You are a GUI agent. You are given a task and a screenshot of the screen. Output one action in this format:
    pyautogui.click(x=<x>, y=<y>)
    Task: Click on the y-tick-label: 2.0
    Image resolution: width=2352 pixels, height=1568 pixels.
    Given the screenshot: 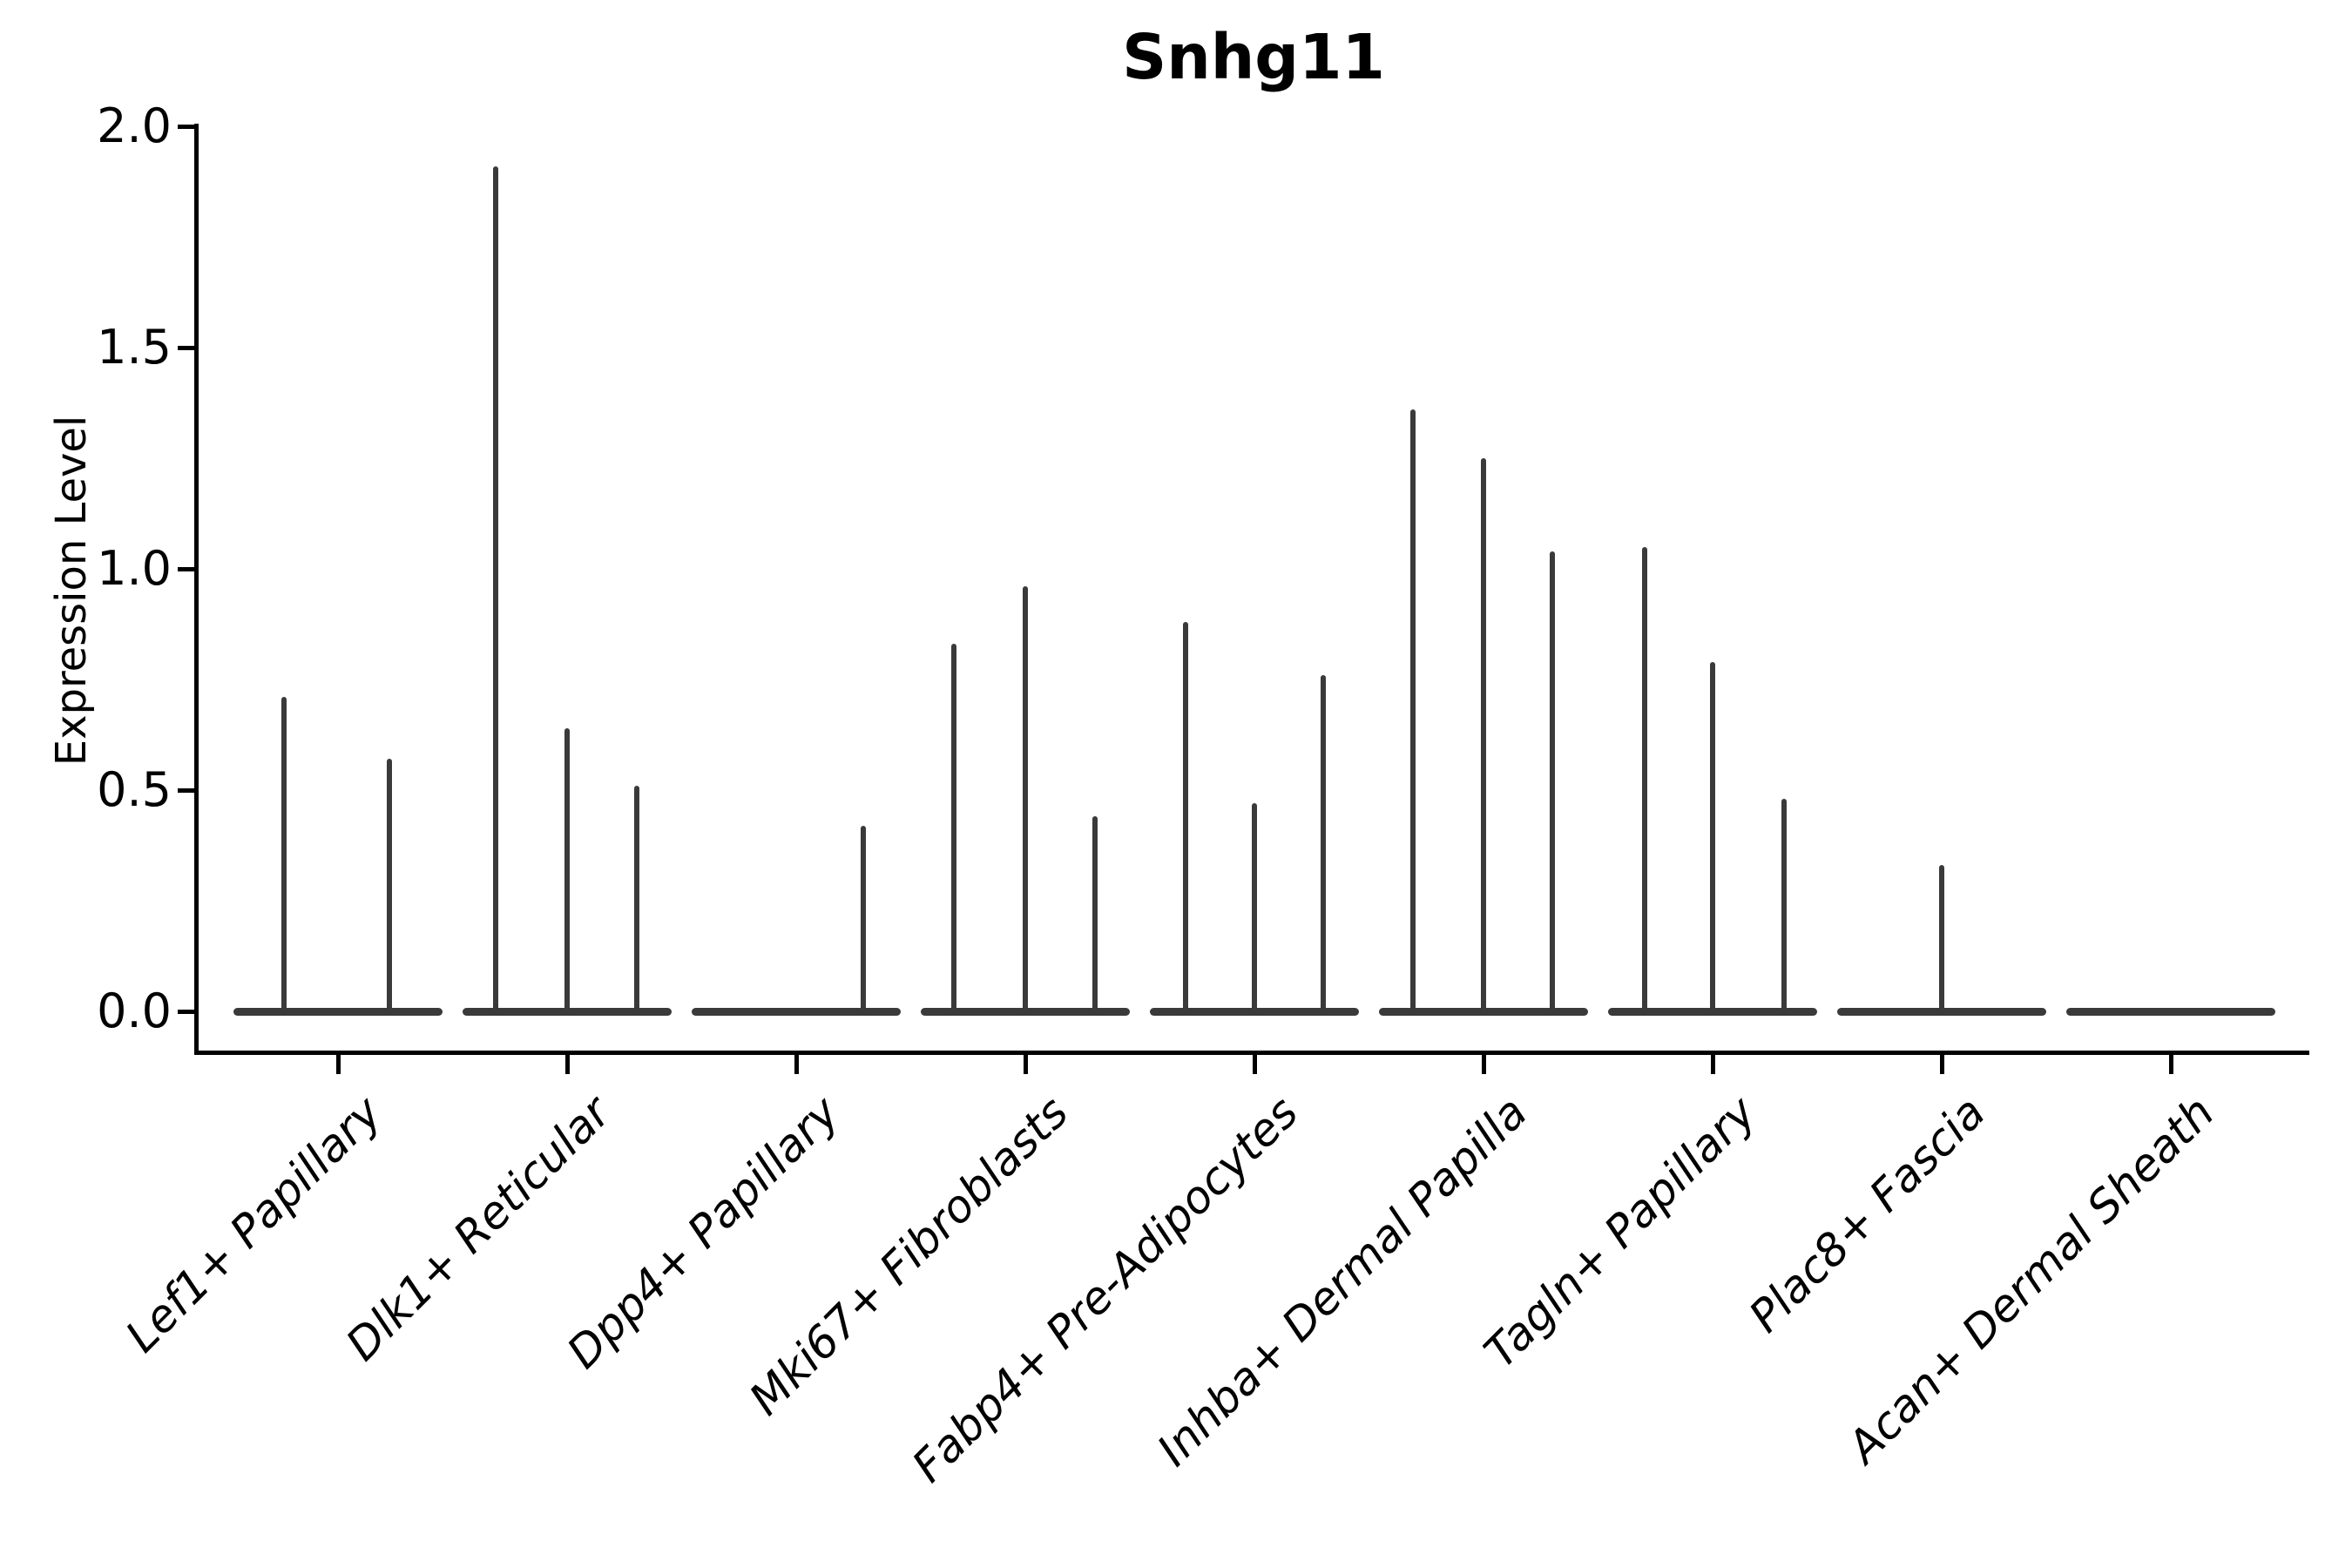 What is the action you would take?
    pyautogui.click(x=134, y=125)
    